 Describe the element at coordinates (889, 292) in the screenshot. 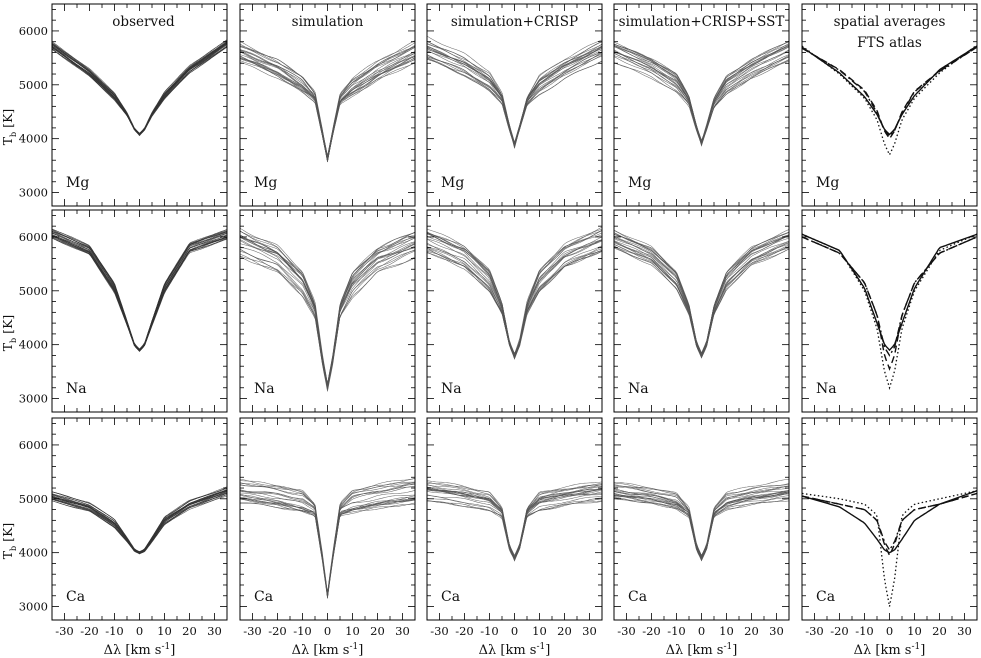

I see `series-line-observed-average` at that location.